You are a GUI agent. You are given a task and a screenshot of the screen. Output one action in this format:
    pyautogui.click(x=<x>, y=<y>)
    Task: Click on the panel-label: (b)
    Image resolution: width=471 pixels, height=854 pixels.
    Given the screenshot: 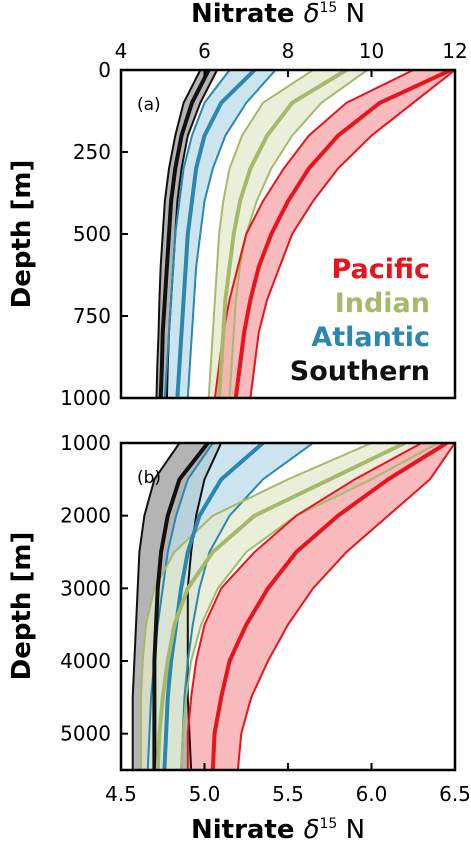 What is the action you would take?
    pyautogui.click(x=149, y=478)
    